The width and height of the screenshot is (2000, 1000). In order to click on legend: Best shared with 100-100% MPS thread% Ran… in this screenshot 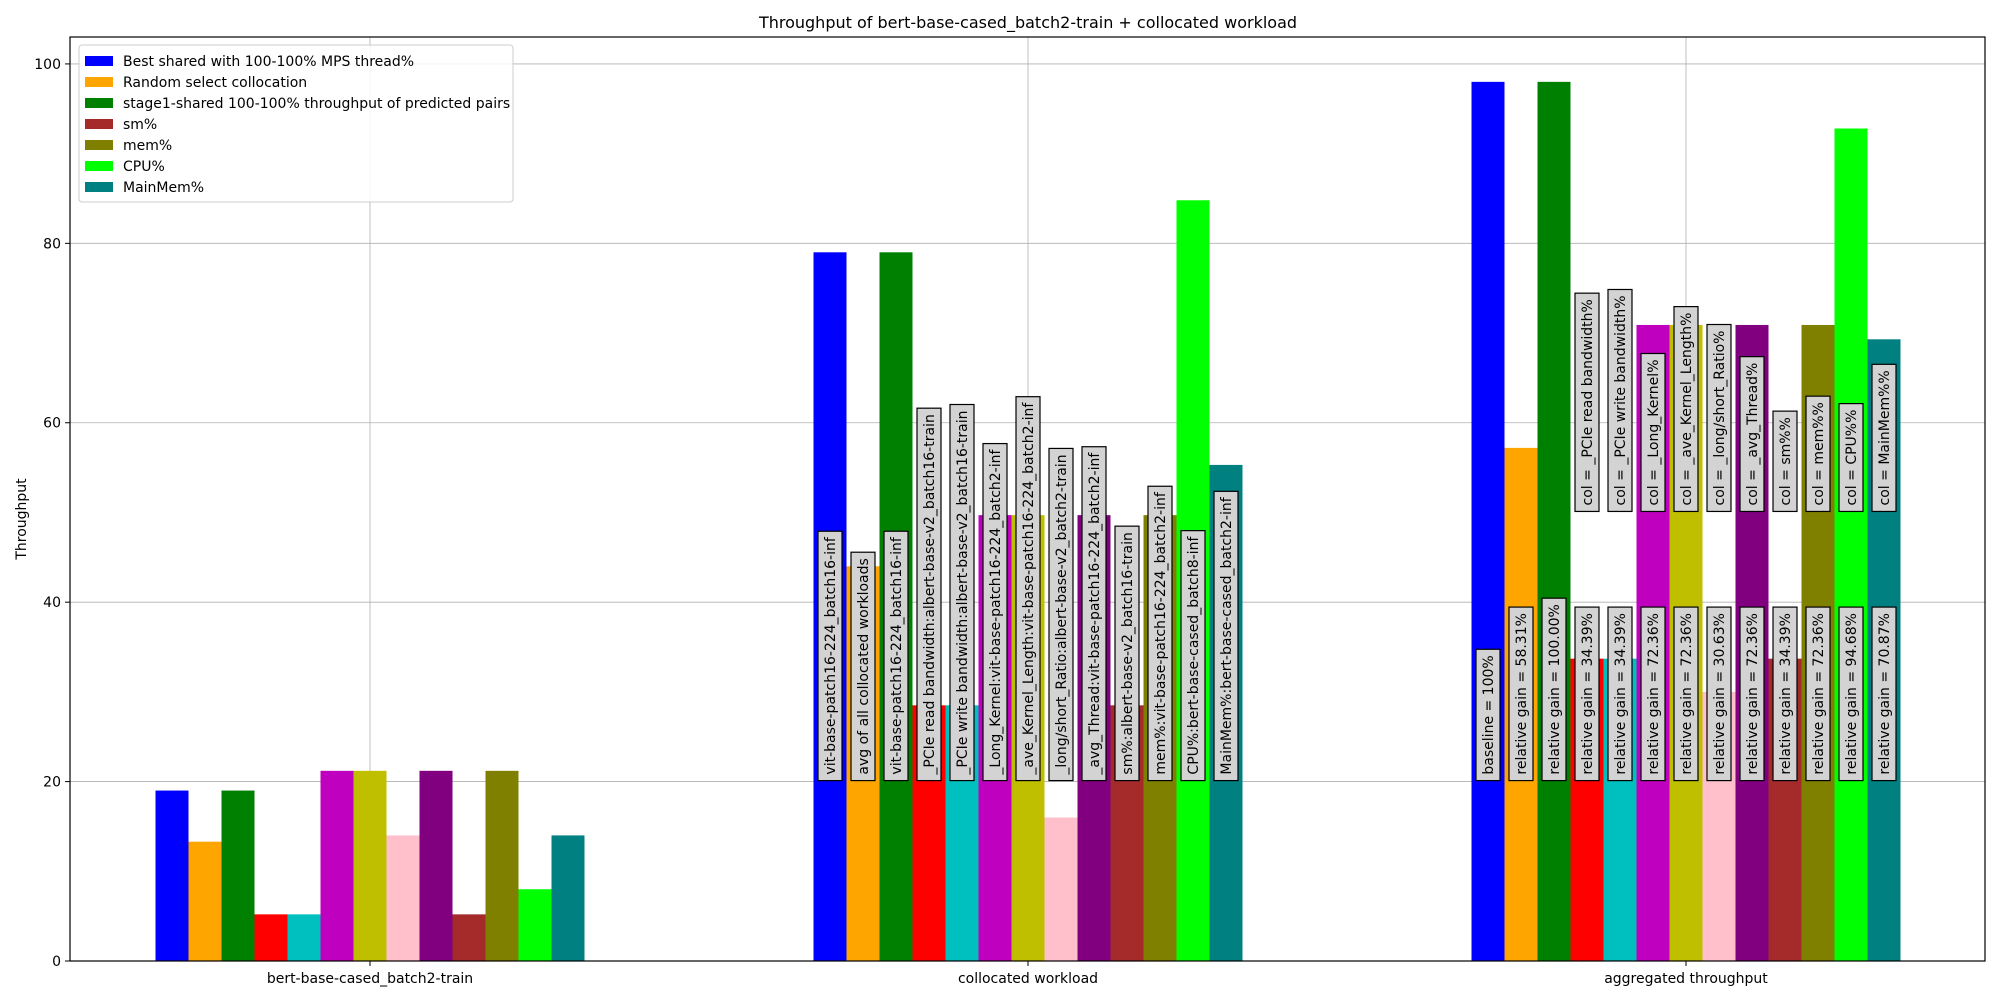, I will do `click(296, 123)`.